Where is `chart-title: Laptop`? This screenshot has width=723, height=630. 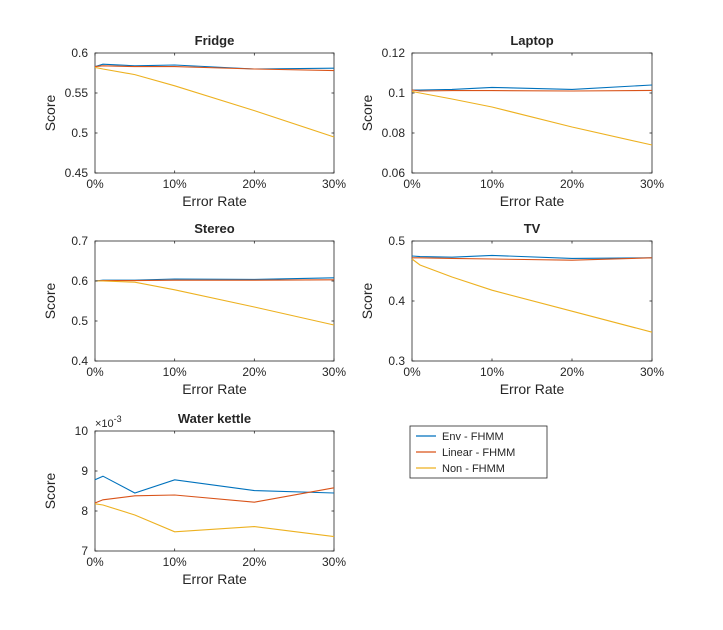
chart-title: Laptop is located at coordinates (531, 40).